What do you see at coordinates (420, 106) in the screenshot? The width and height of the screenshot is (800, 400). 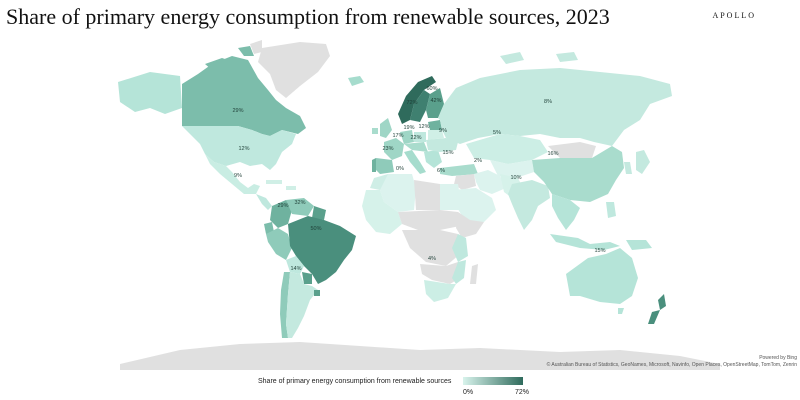 I see `region-sweden` at bounding box center [420, 106].